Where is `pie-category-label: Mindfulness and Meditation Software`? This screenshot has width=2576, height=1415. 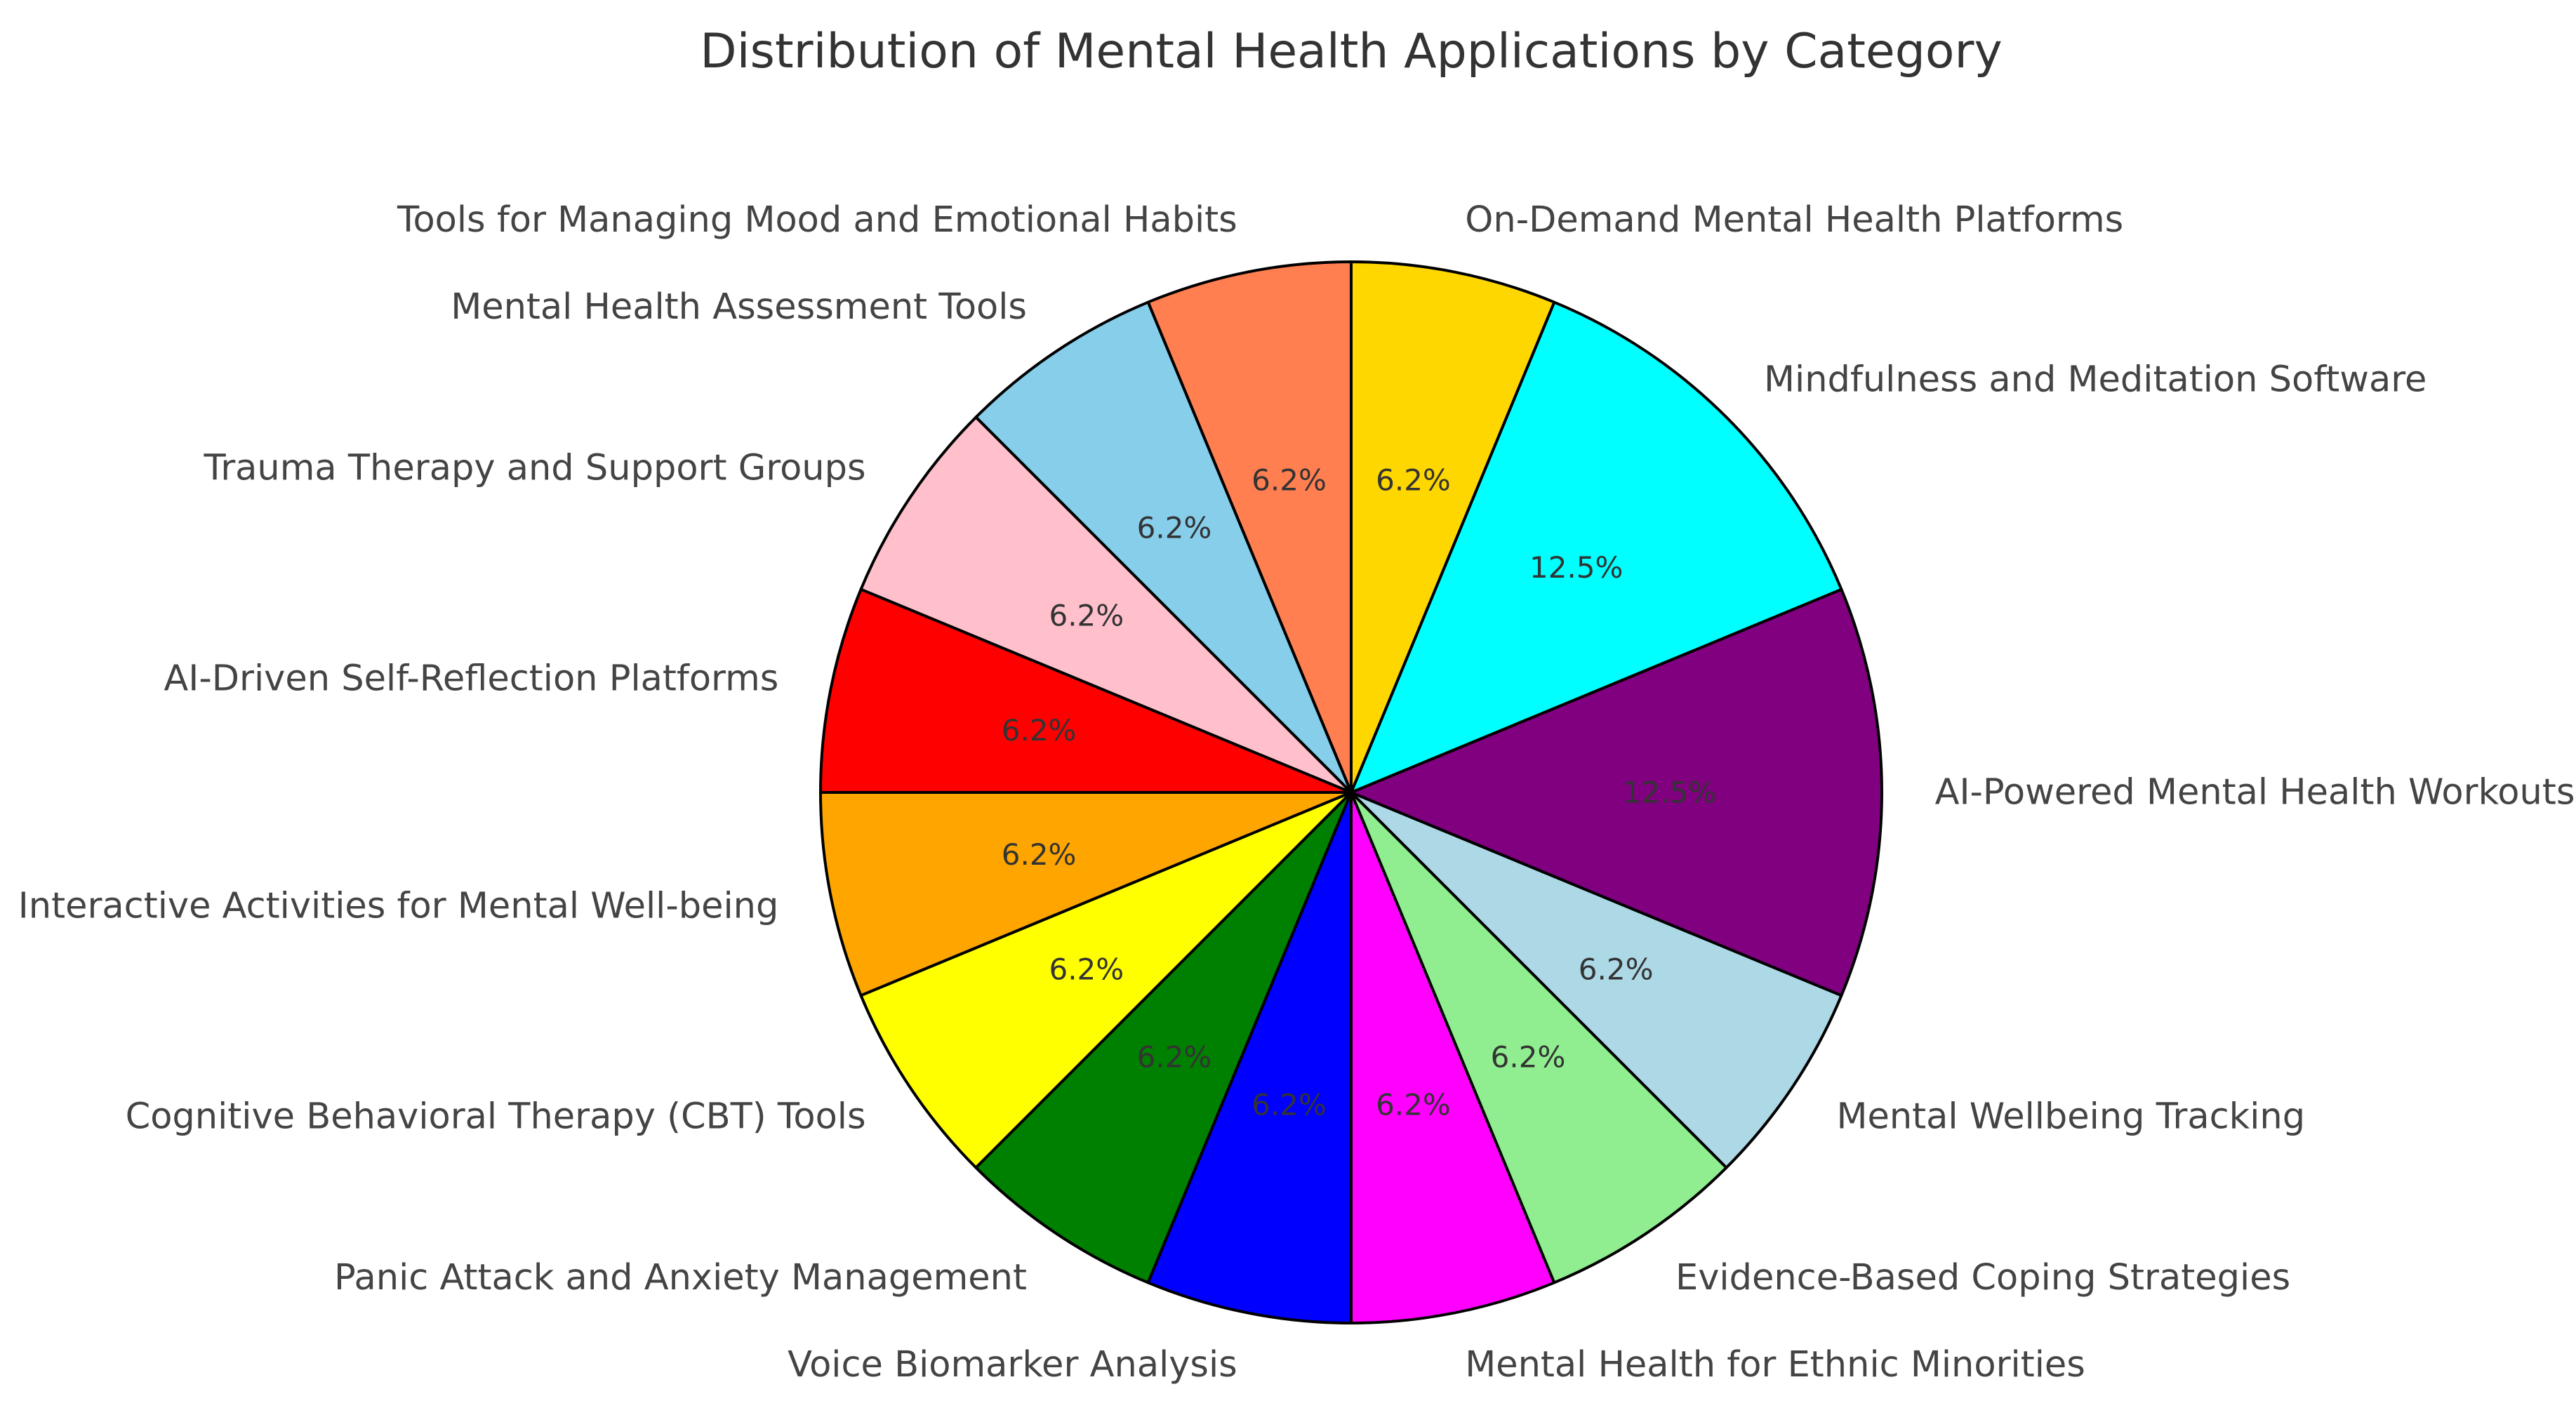 pie-category-label: Mindfulness and Meditation Software is located at coordinates (2095, 379).